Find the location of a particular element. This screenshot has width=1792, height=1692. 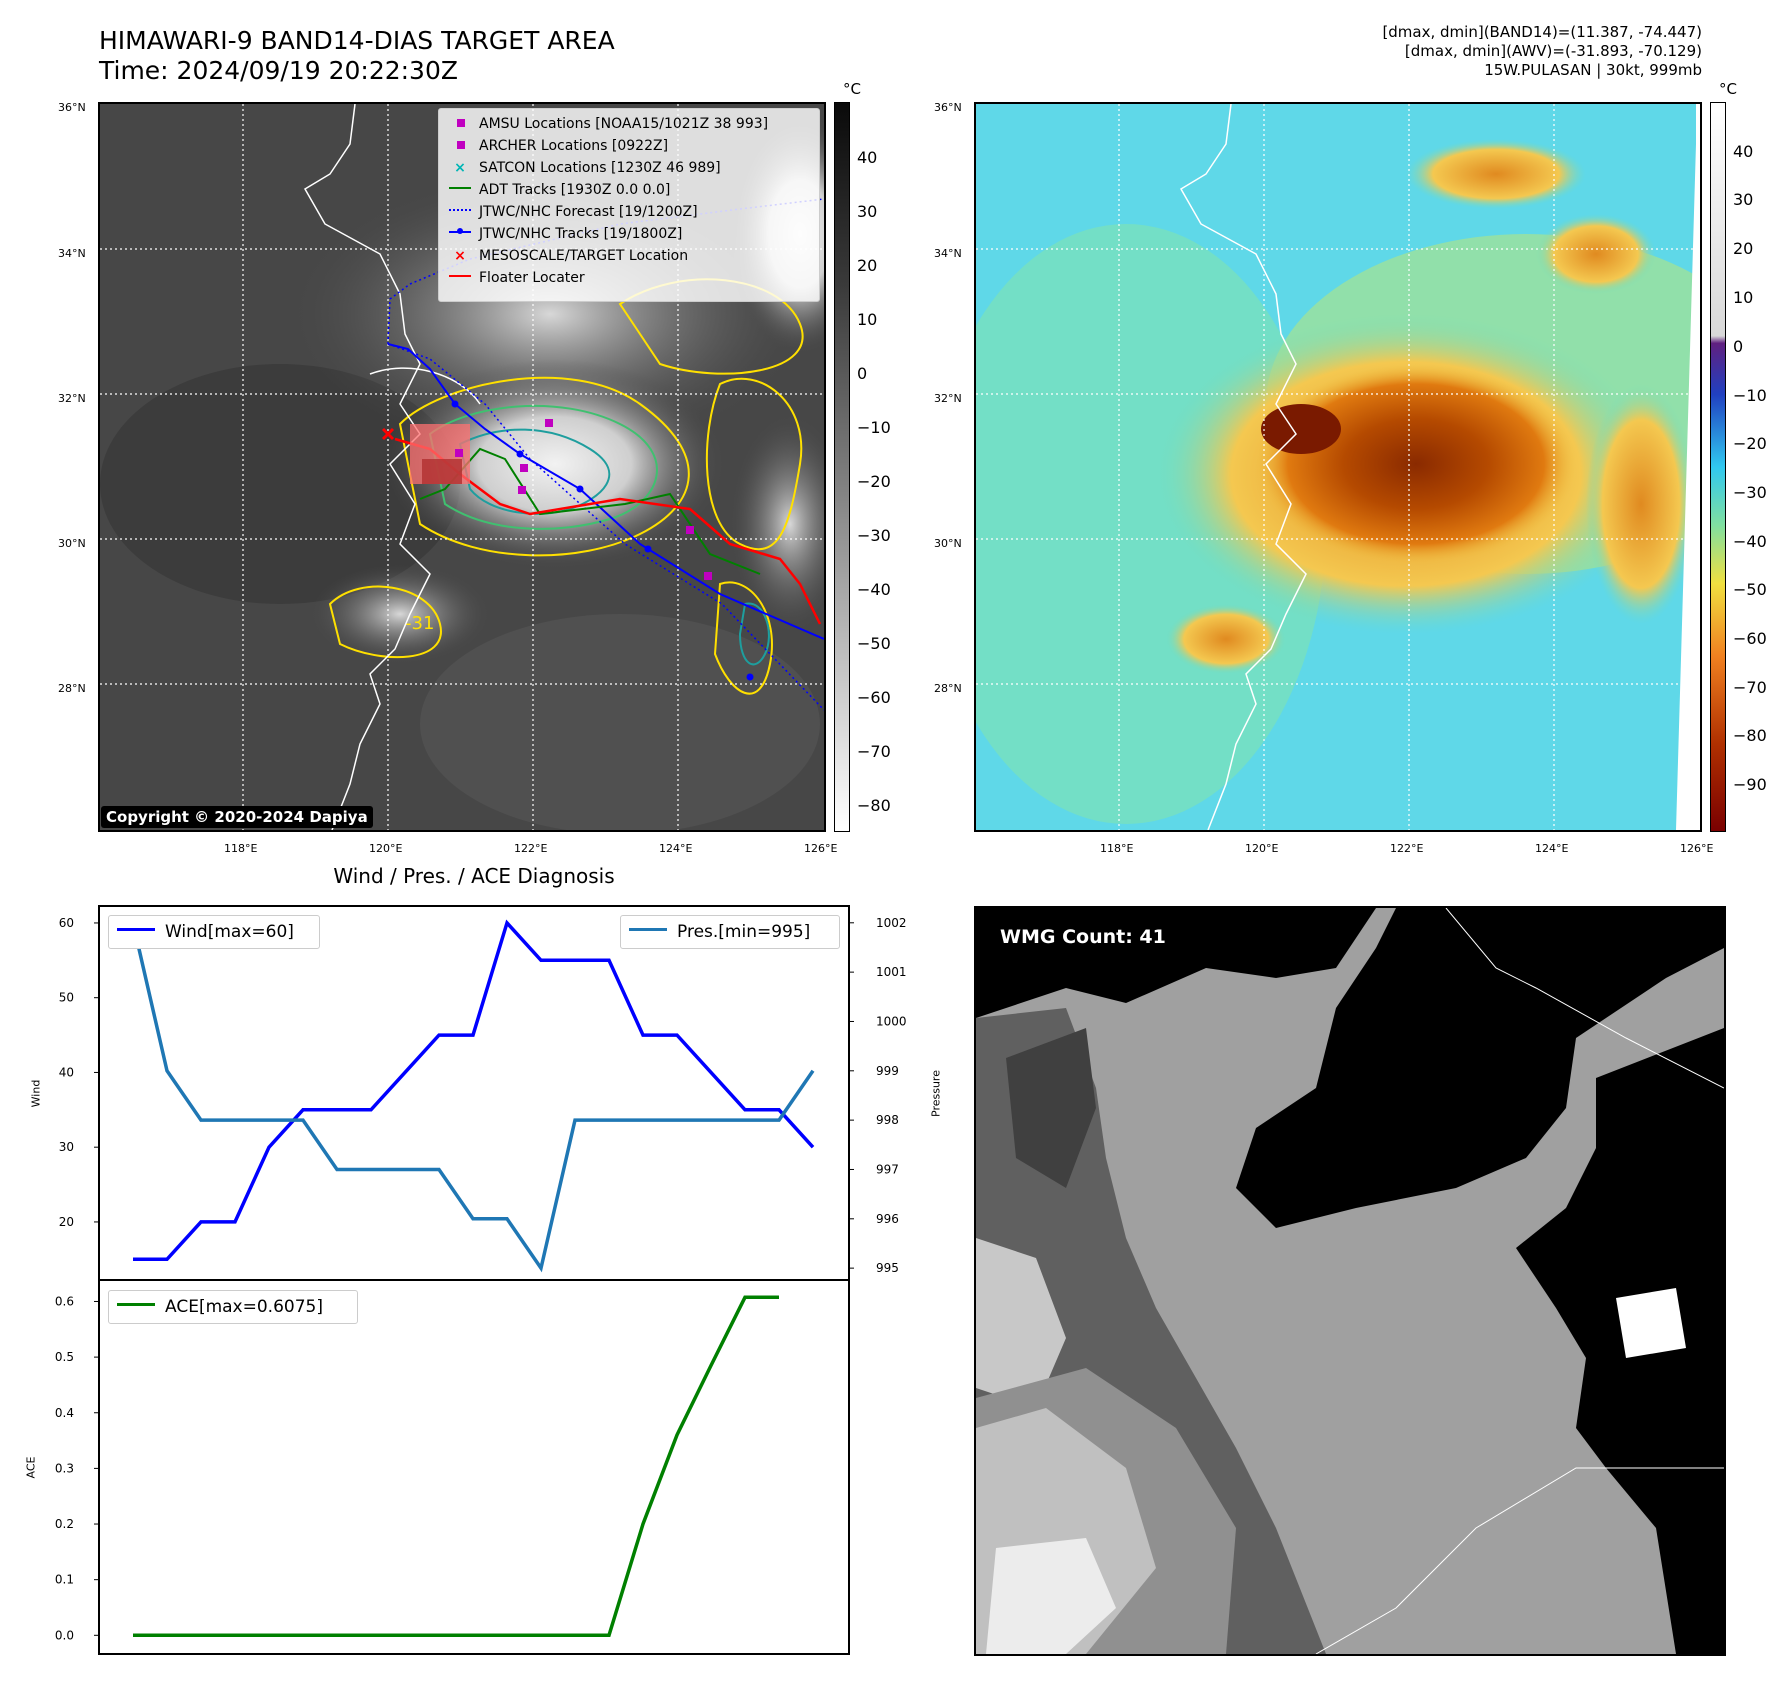

left-colorbar-tick: 0 is located at coordinates (862, 373).